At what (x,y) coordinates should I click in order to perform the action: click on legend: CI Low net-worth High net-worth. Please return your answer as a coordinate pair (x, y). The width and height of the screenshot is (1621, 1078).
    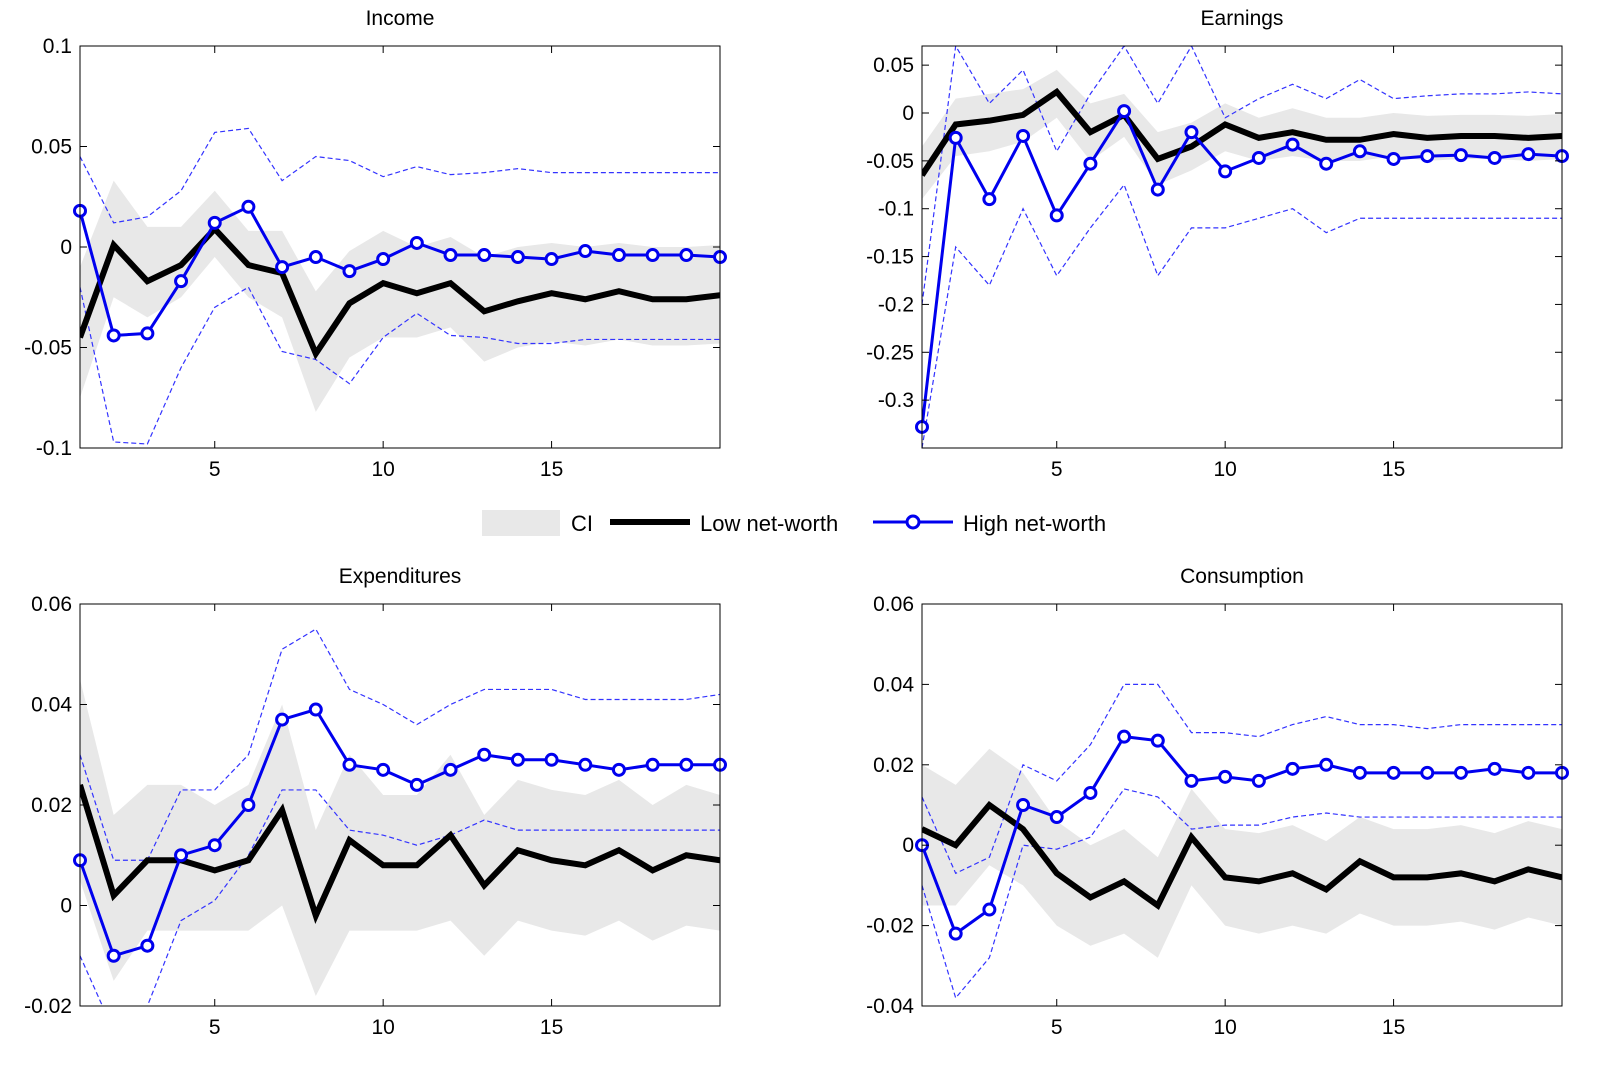
    Looking at the image, I should click on (794, 523).